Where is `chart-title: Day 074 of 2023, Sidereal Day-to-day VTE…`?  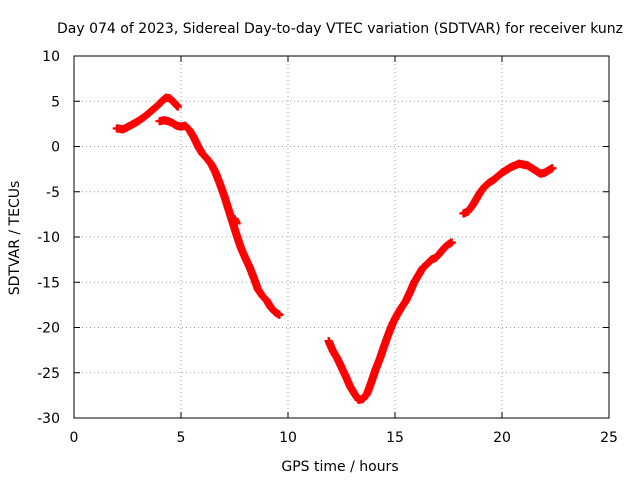
chart-title: Day 074 of 2023, Sidereal Day-to-day VTE… is located at coordinates (340, 29).